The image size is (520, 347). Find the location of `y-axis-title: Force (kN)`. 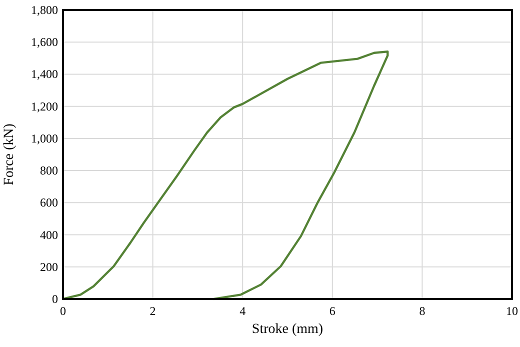

y-axis-title: Force (kN) is located at coordinates (9, 154).